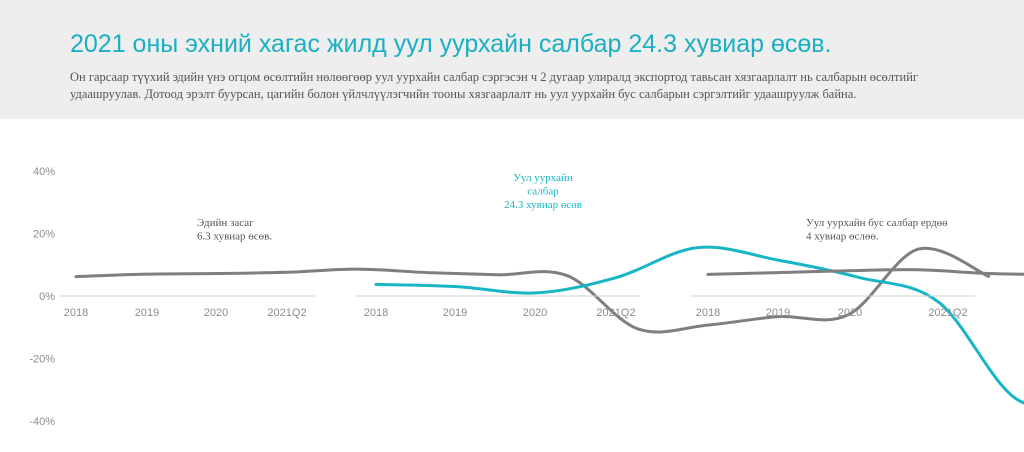 The height and width of the screenshot is (452, 1024). What do you see at coordinates (44, 172) in the screenshot?
I see `y-tick-label: 40%` at bounding box center [44, 172].